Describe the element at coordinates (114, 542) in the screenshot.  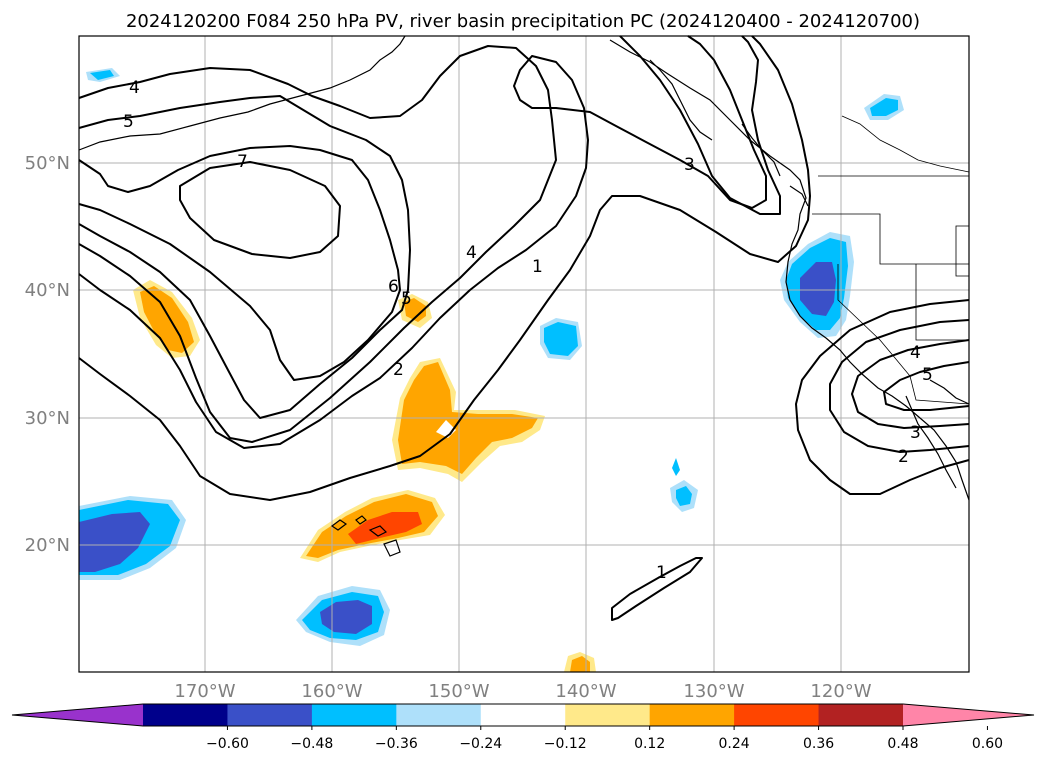
I see `precip-patch-neg-sw-core` at that location.